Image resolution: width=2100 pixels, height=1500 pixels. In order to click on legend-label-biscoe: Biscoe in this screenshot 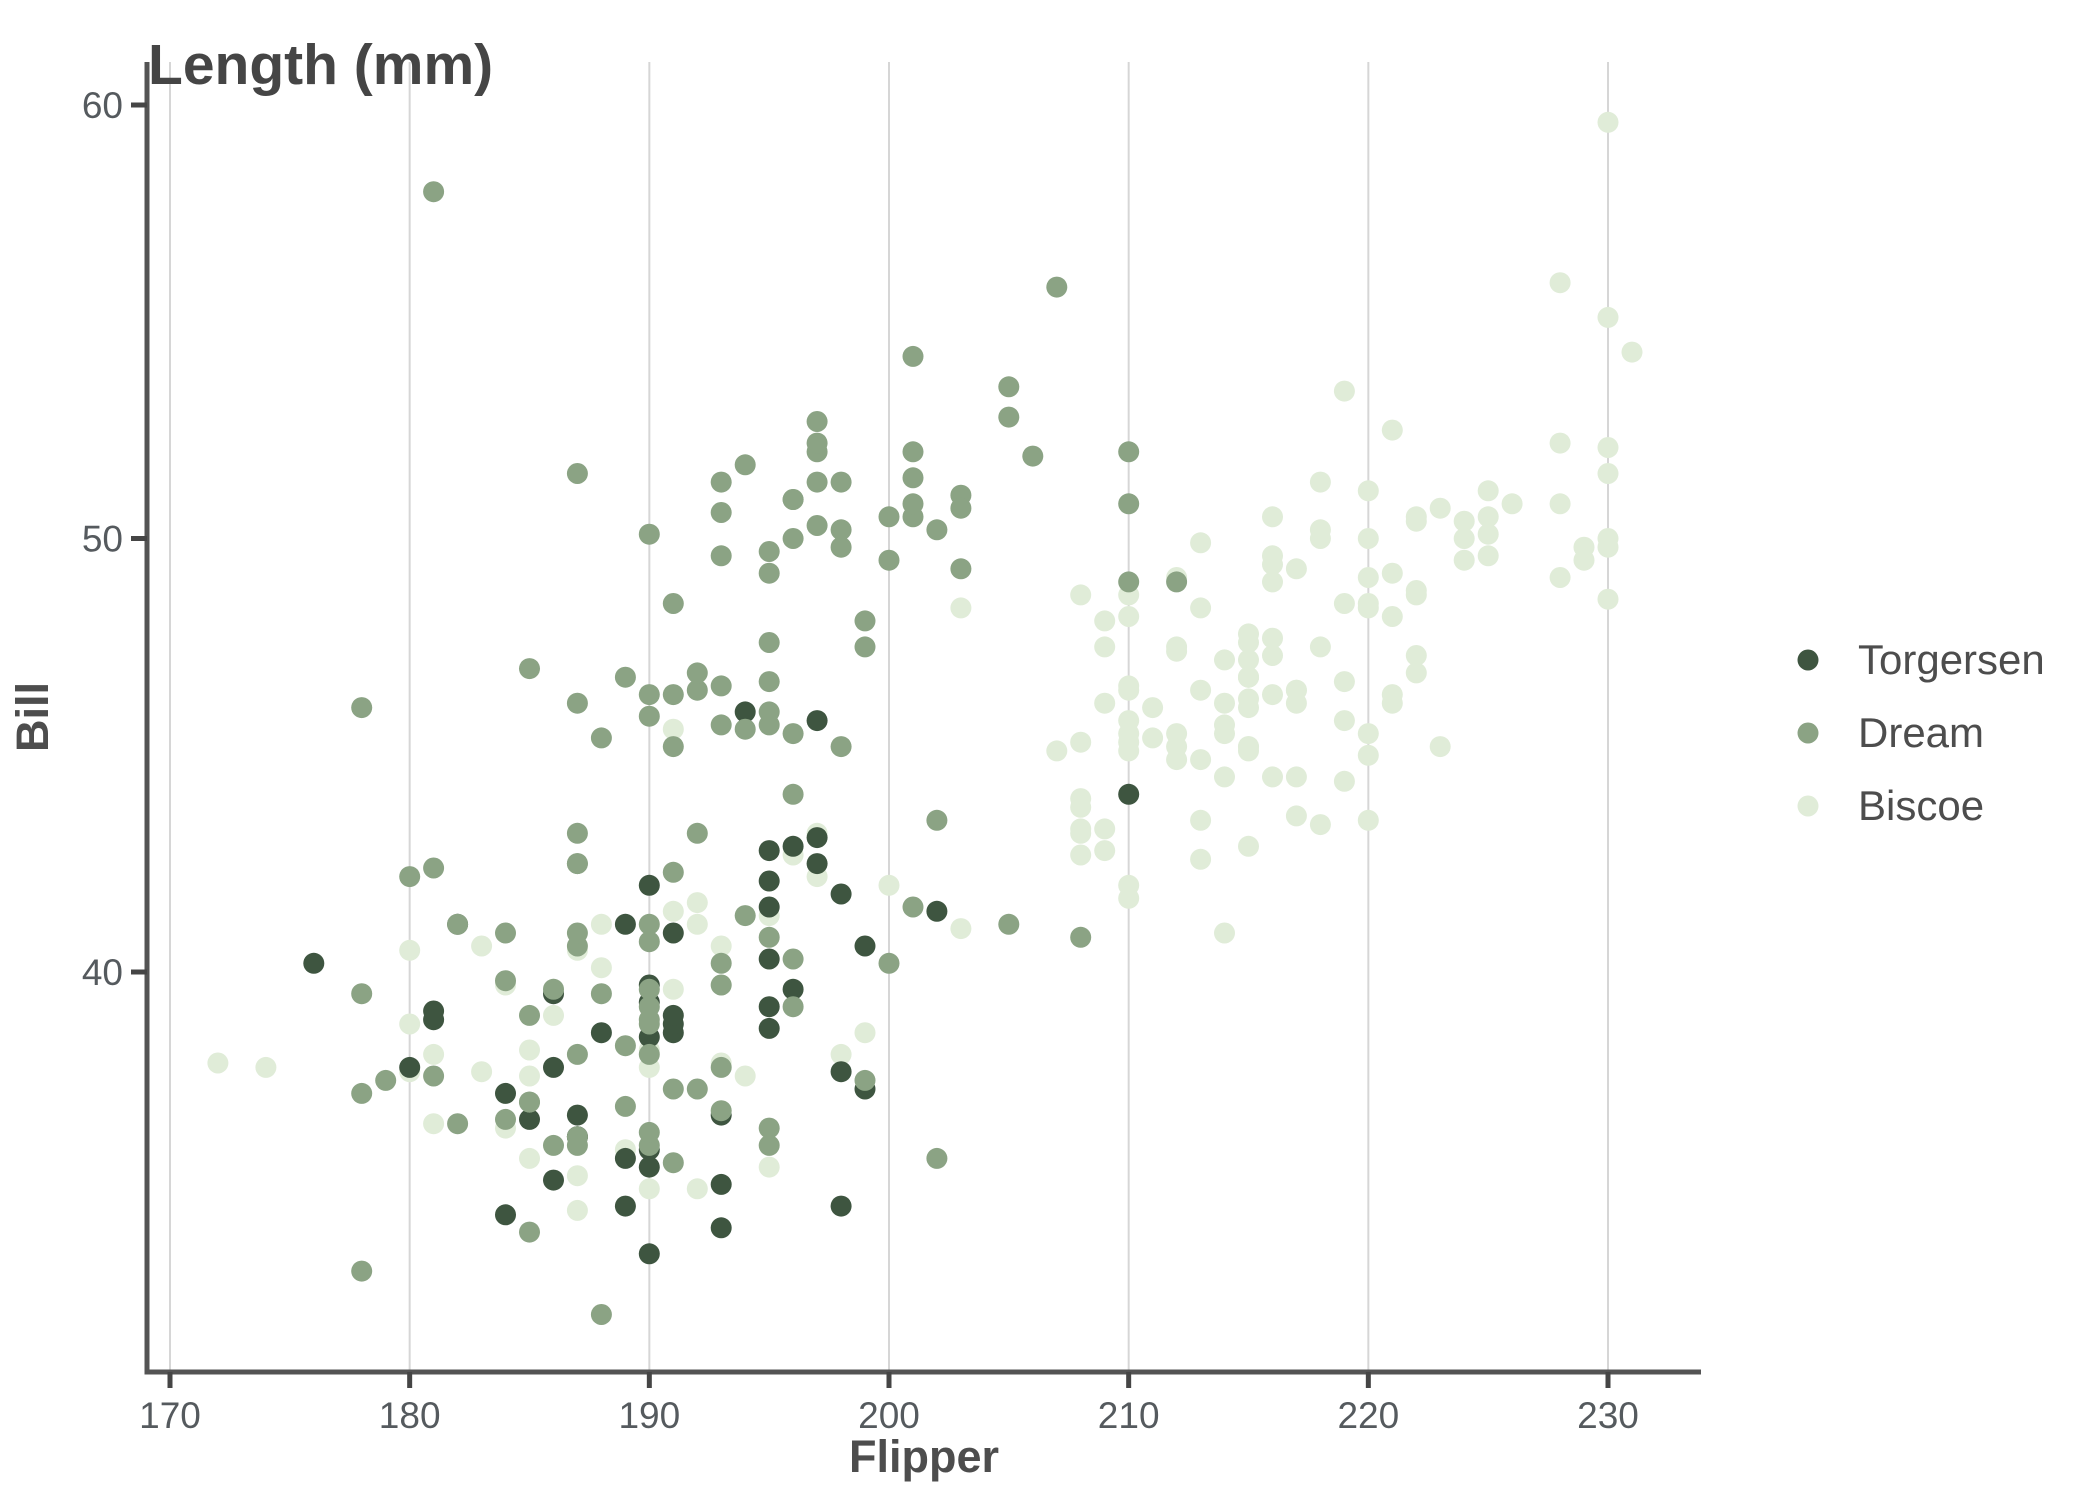, I will do `click(1921, 805)`.